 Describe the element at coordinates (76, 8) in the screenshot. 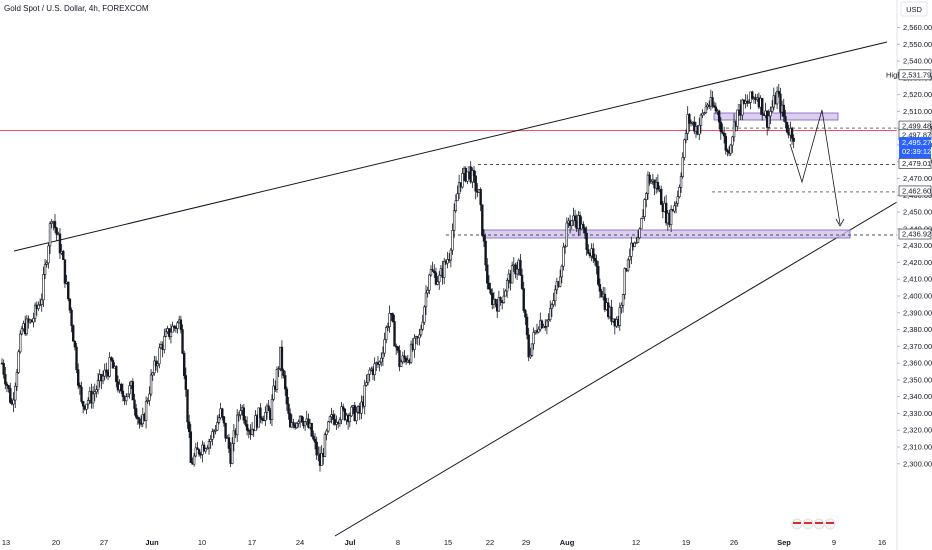

I see `symbol-title: Gold Spot / U.S. Dollar, 4h, FOREXCOM` at that location.